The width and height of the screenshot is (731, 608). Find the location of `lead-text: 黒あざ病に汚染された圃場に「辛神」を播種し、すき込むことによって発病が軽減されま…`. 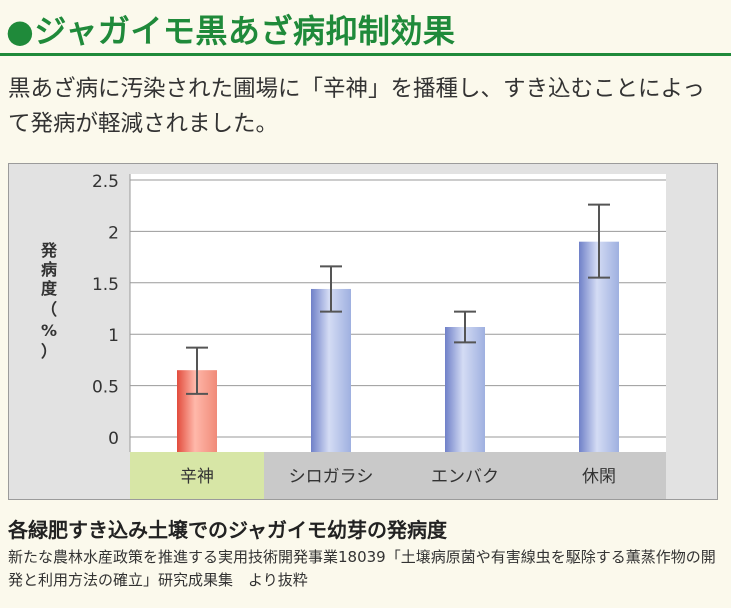

lead-text: 黒あざ病に汚染された圃場に「辛神」を播種し、すき込むことによって発病が軽減されま… is located at coordinates (356, 106).